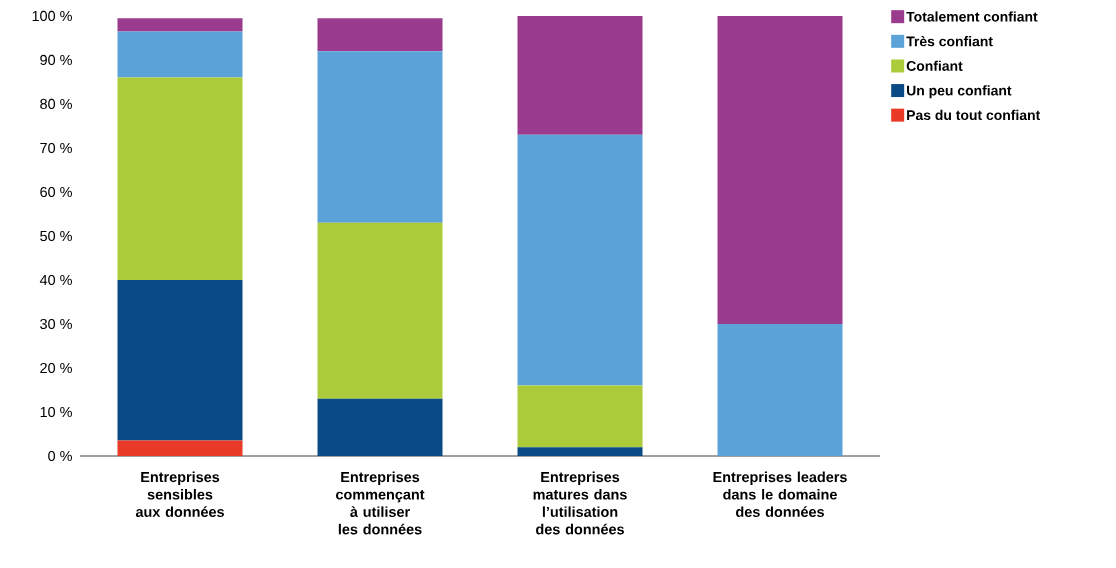 The image size is (1116, 568). I want to click on y-tick-label: 50 %, so click(56, 236).